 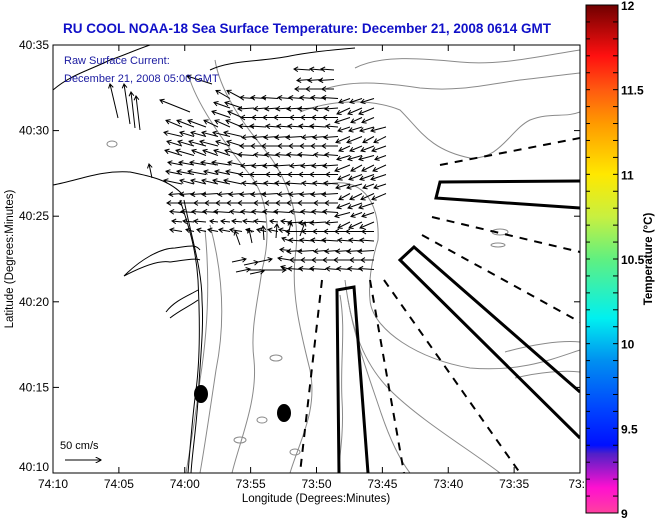 What do you see at coordinates (34, 45) in the screenshot?
I see `y-tick-label: 40:35` at bounding box center [34, 45].